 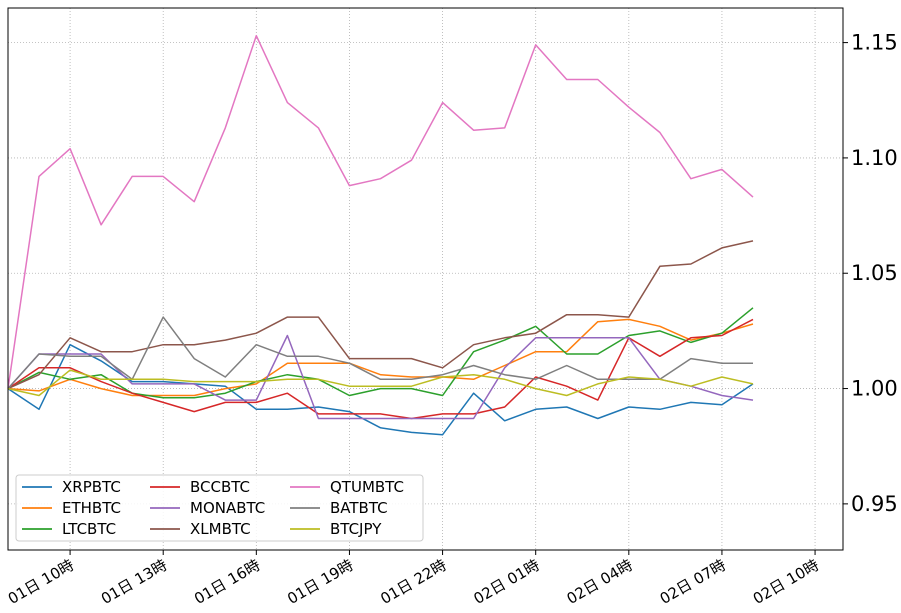 What do you see at coordinates (89, 529) in the screenshot?
I see `legend-label: LTCBTC` at bounding box center [89, 529].